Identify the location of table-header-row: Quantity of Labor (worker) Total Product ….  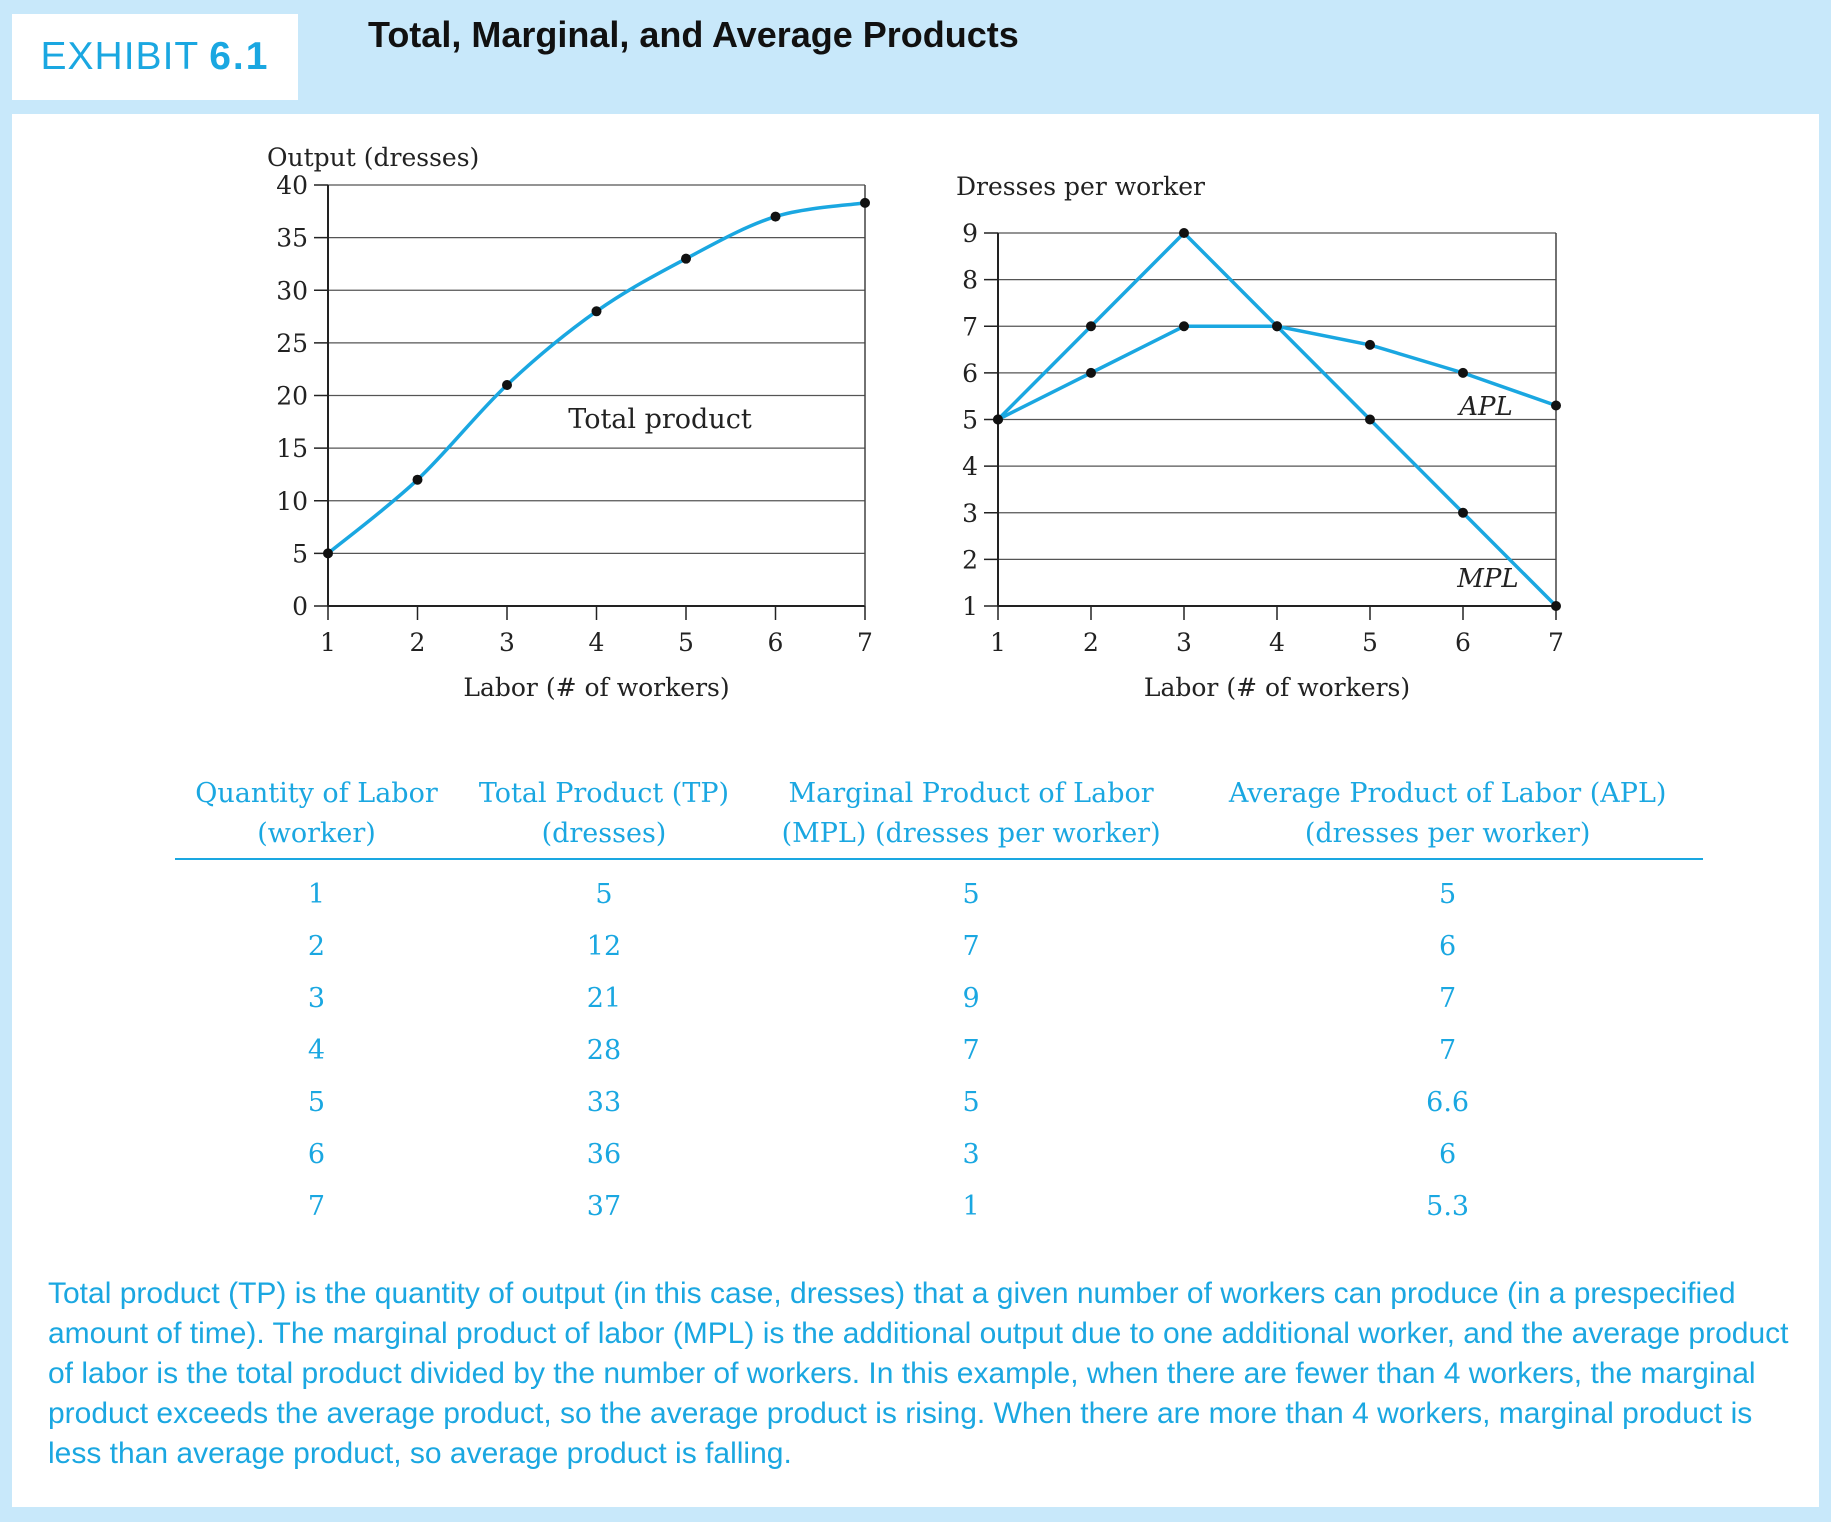
(939, 817).